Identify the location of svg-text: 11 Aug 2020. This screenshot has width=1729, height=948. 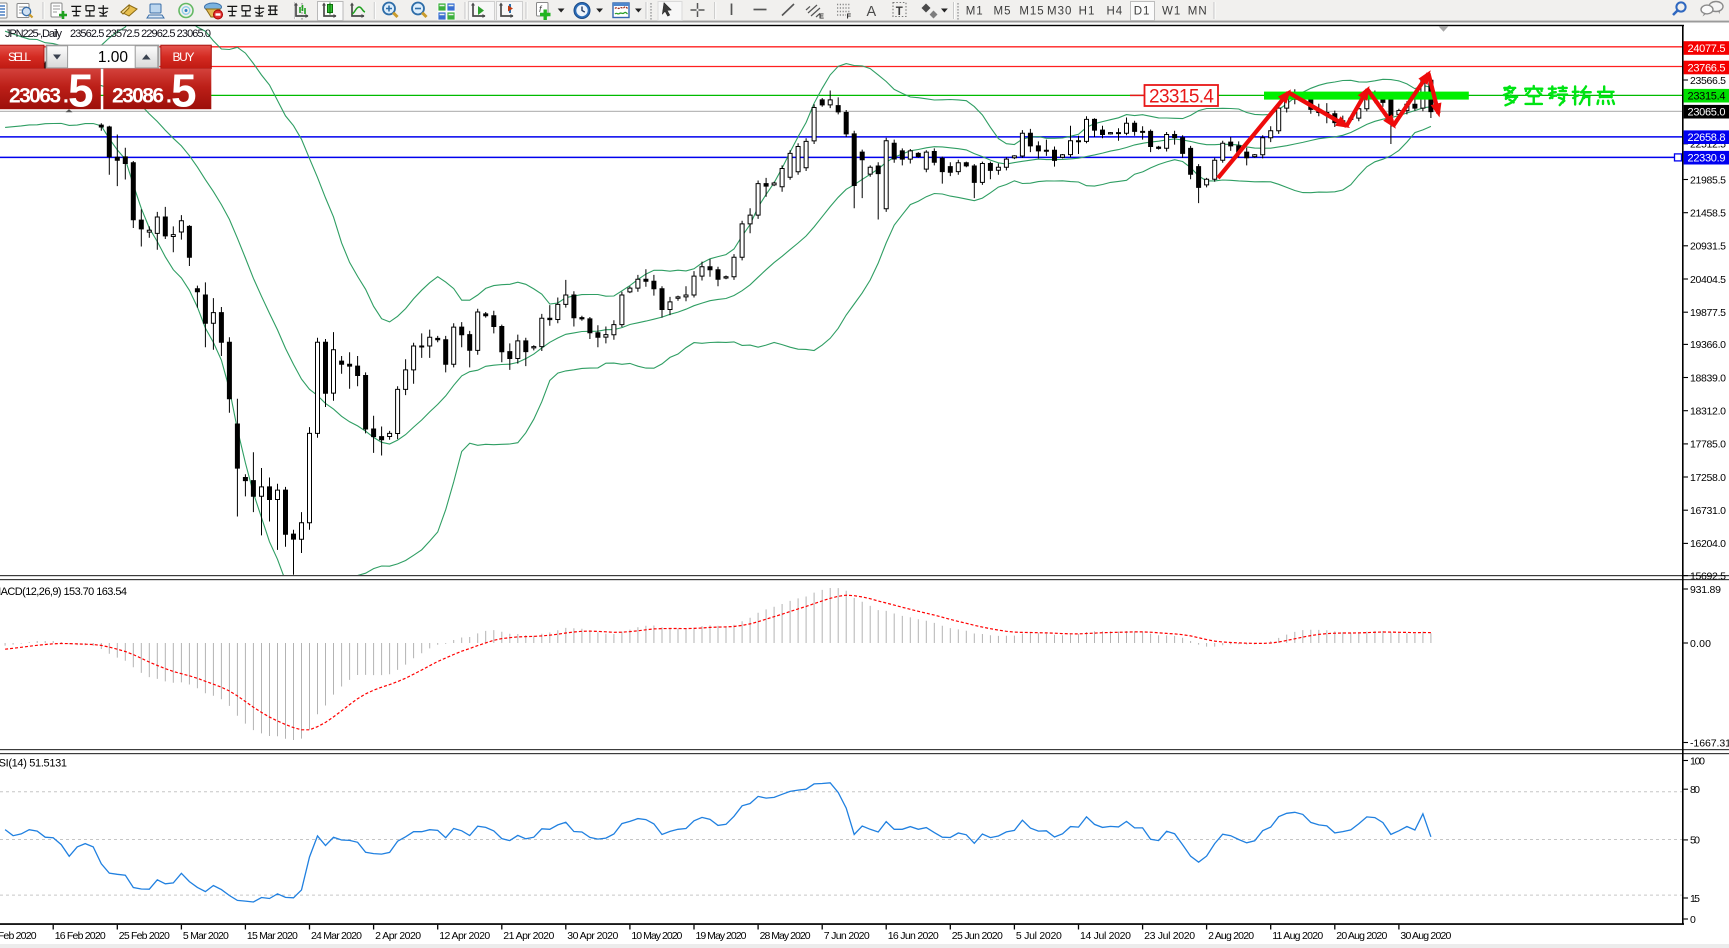
(1297, 936).